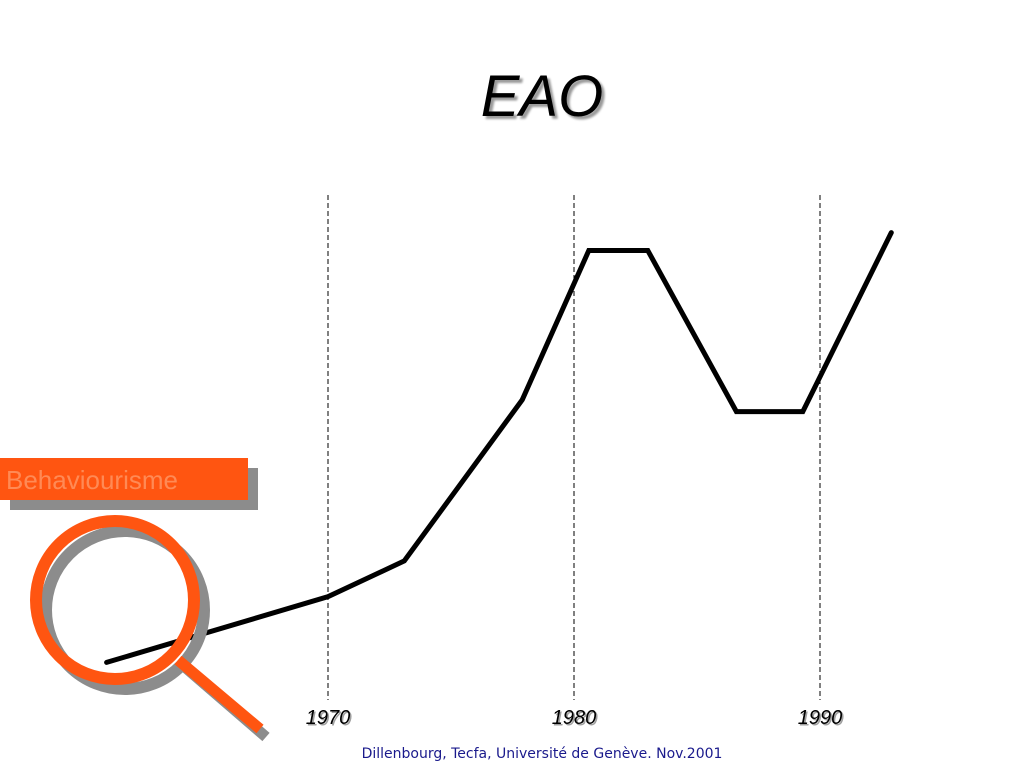  What do you see at coordinates (150, 628) in the screenshot?
I see `magnifier-icon` at bounding box center [150, 628].